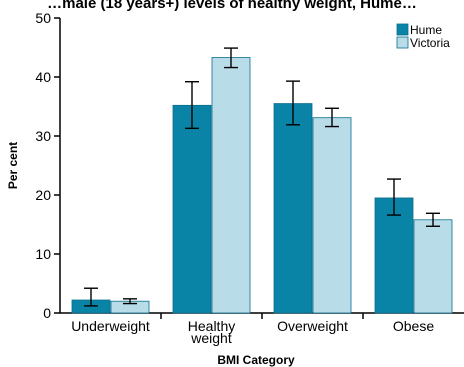 The height and width of the screenshot is (367, 464). What do you see at coordinates (110, 326) in the screenshot?
I see `x-category-label: Underweight` at bounding box center [110, 326].